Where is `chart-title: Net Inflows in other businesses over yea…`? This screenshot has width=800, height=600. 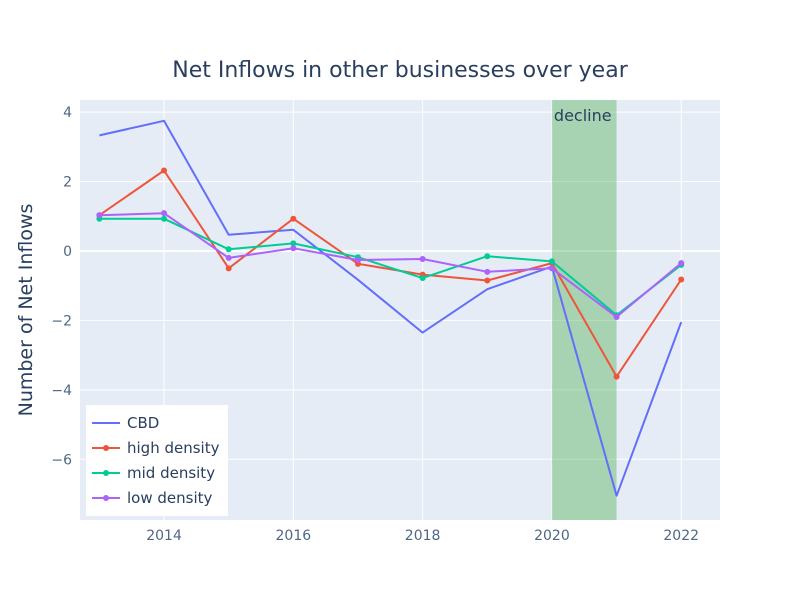 chart-title: Net Inflows in other businesses over yea… is located at coordinates (400, 70).